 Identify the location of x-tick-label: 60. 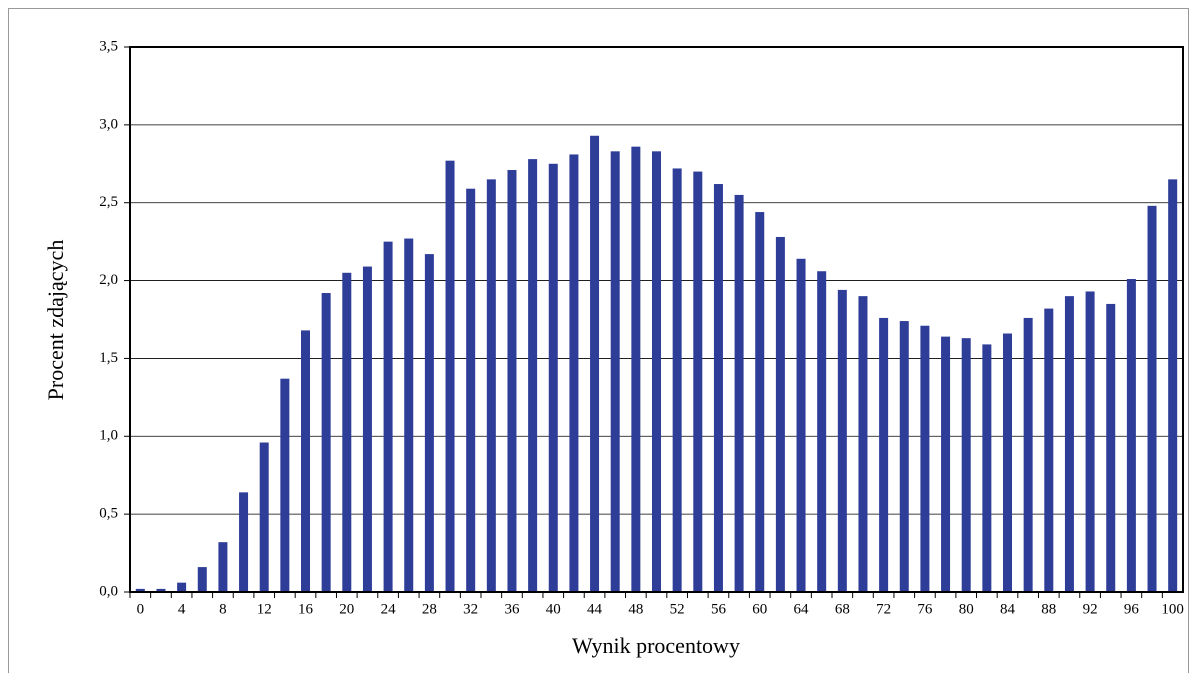
(759, 609).